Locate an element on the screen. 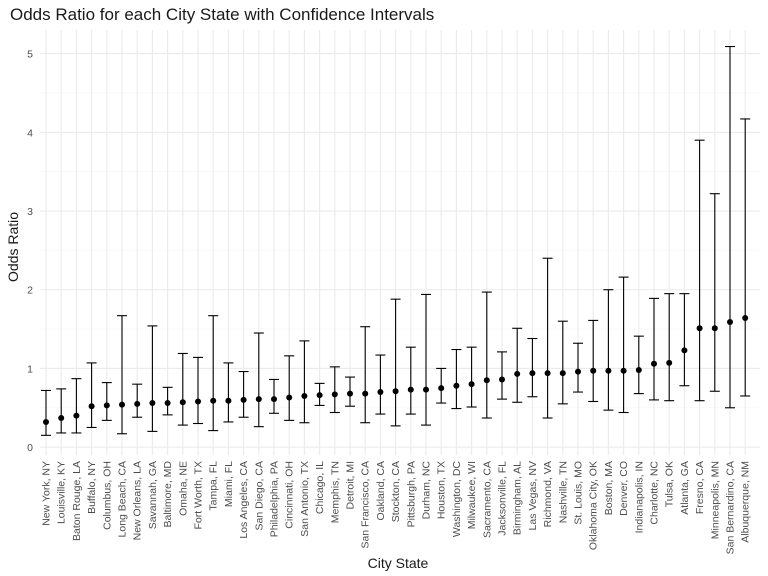  x-tick-label: Oklahoma City, OK is located at coordinates (594, 505).